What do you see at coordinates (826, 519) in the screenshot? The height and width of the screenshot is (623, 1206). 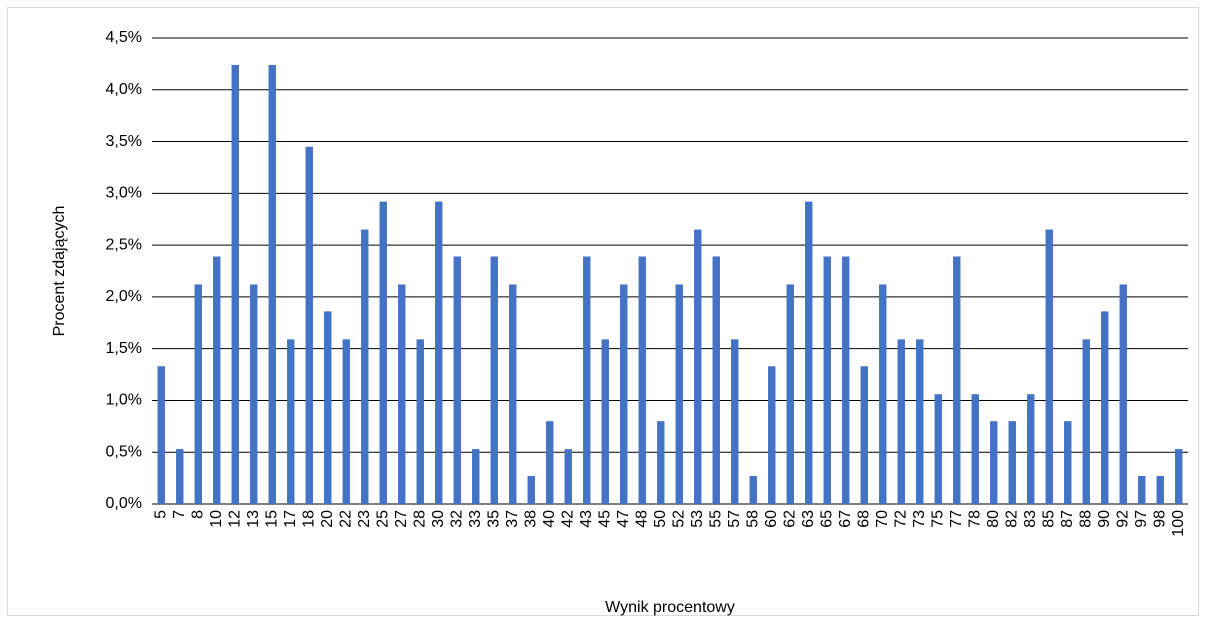 I see `x-tick-label: 65` at bounding box center [826, 519].